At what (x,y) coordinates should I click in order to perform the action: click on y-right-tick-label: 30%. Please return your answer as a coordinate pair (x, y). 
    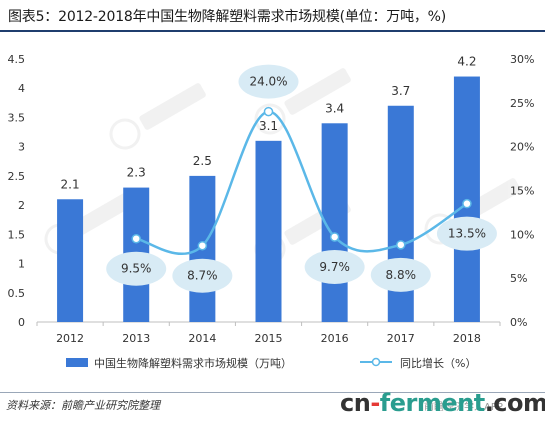
    Looking at the image, I should click on (522, 59).